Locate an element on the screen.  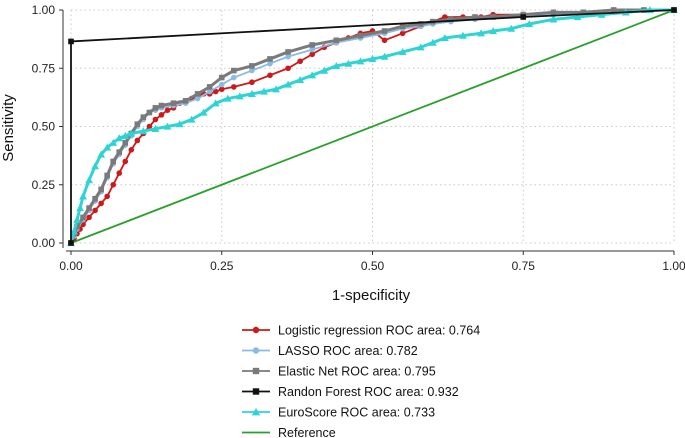
y-tick-label-2: 0.50 is located at coordinates (44, 127).